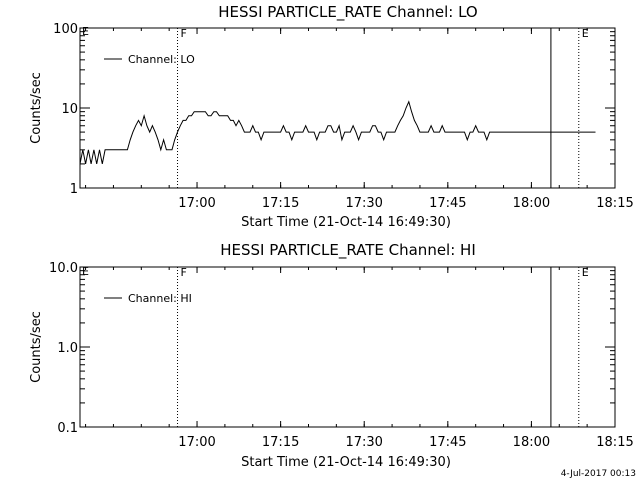 The width and height of the screenshot is (640, 480). What do you see at coordinates (67, 348) in the screenshot?
I see `y-tick-label-hi: 1.0` at bounding box center [67, 348].